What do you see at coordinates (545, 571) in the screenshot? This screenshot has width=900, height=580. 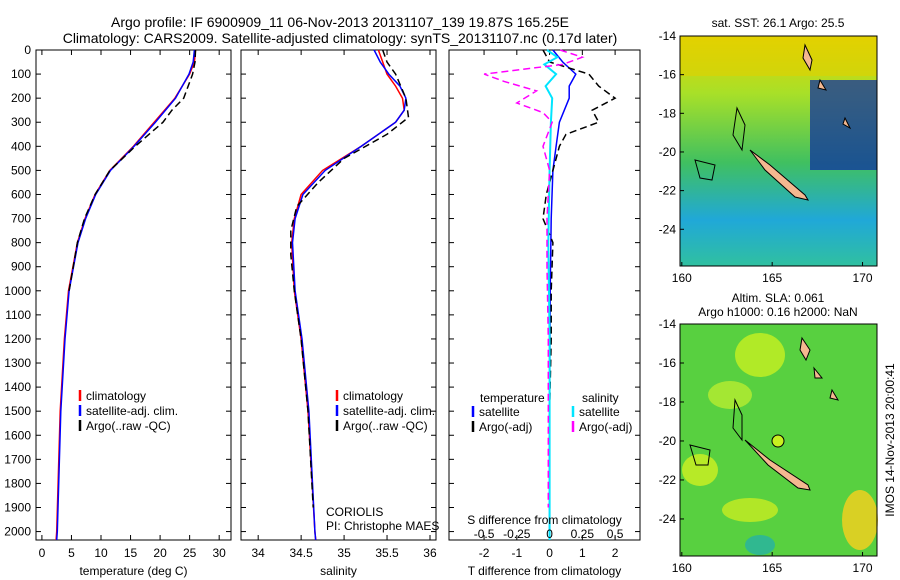 I see `x-axis-label: T difference from climatology` at bounding box center [545, 571].